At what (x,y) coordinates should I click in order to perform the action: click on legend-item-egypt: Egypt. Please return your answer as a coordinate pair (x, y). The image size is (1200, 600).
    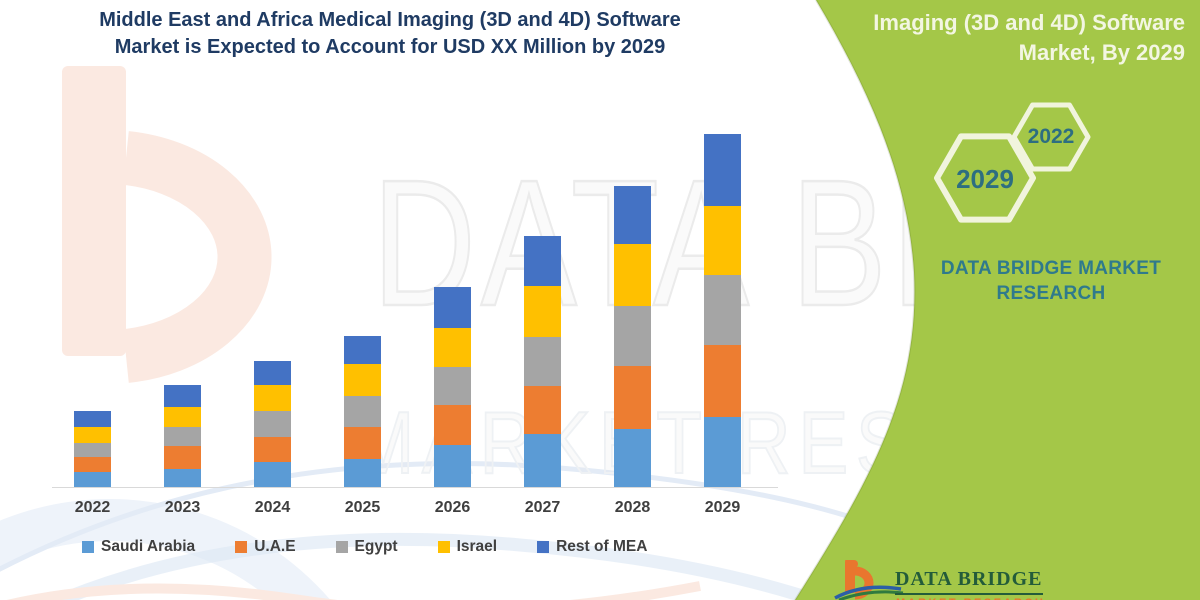
    Looking at the image, I should click on (366, 547).